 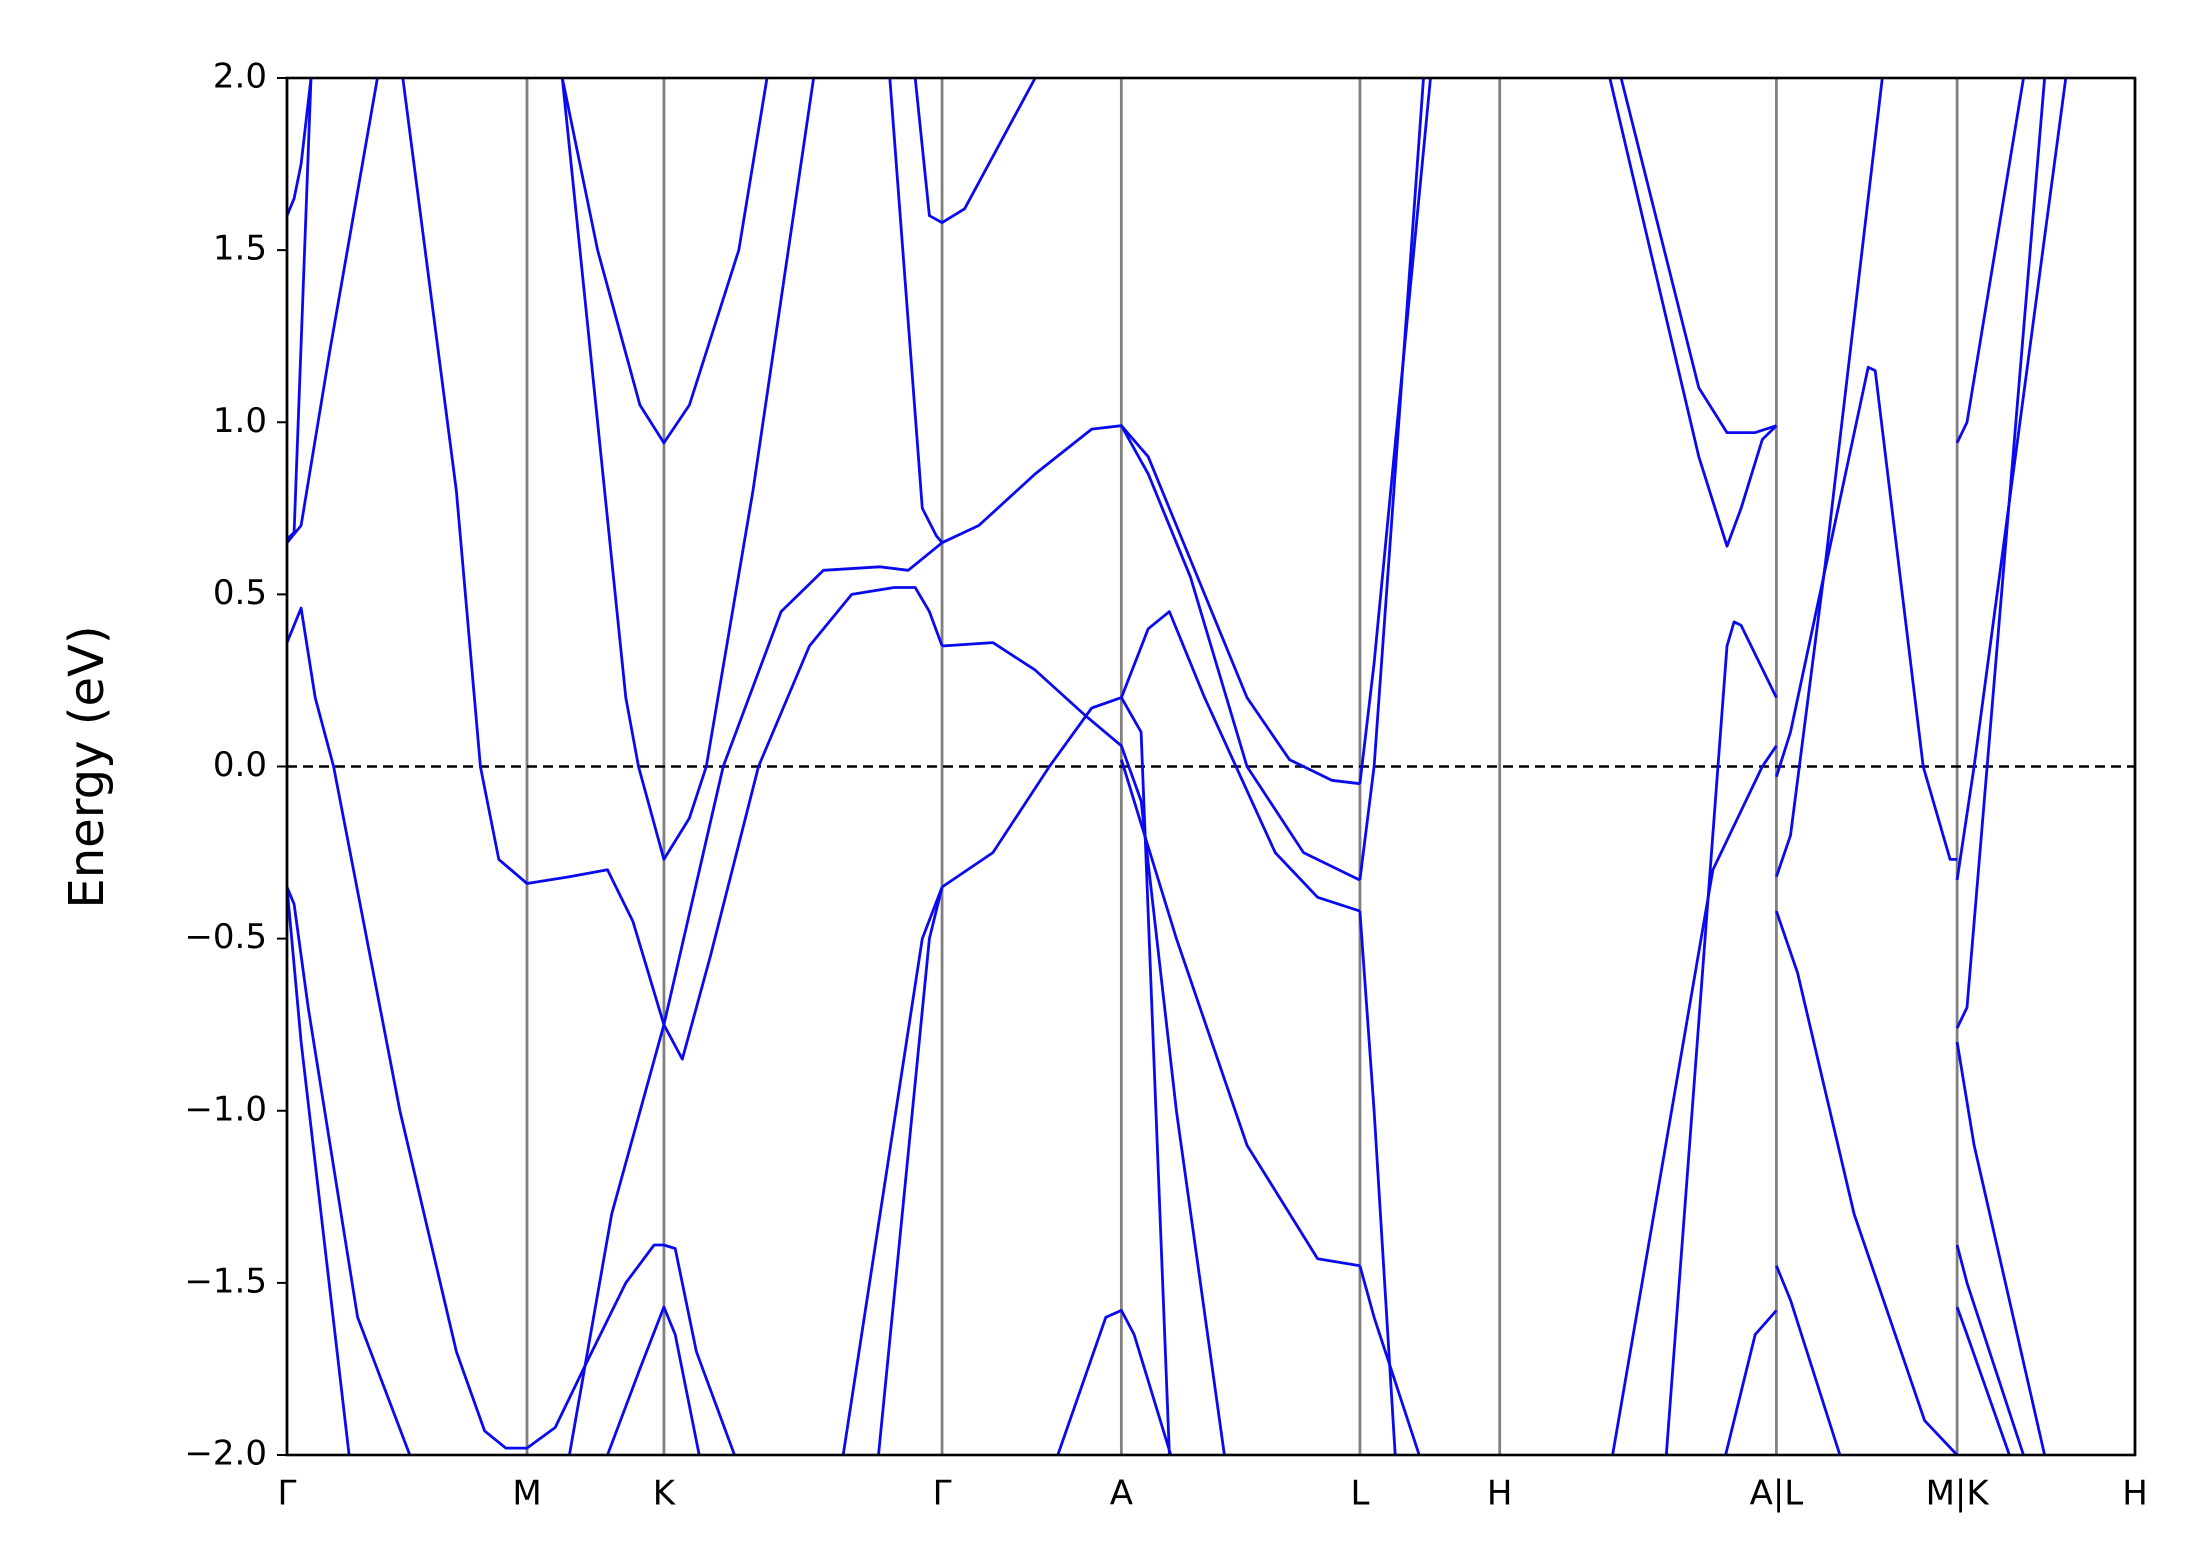 What do you see at coordinates (526, 1494) in the screenshot?
I see `x-tick-label: M` at bounding box center [526, 1494].